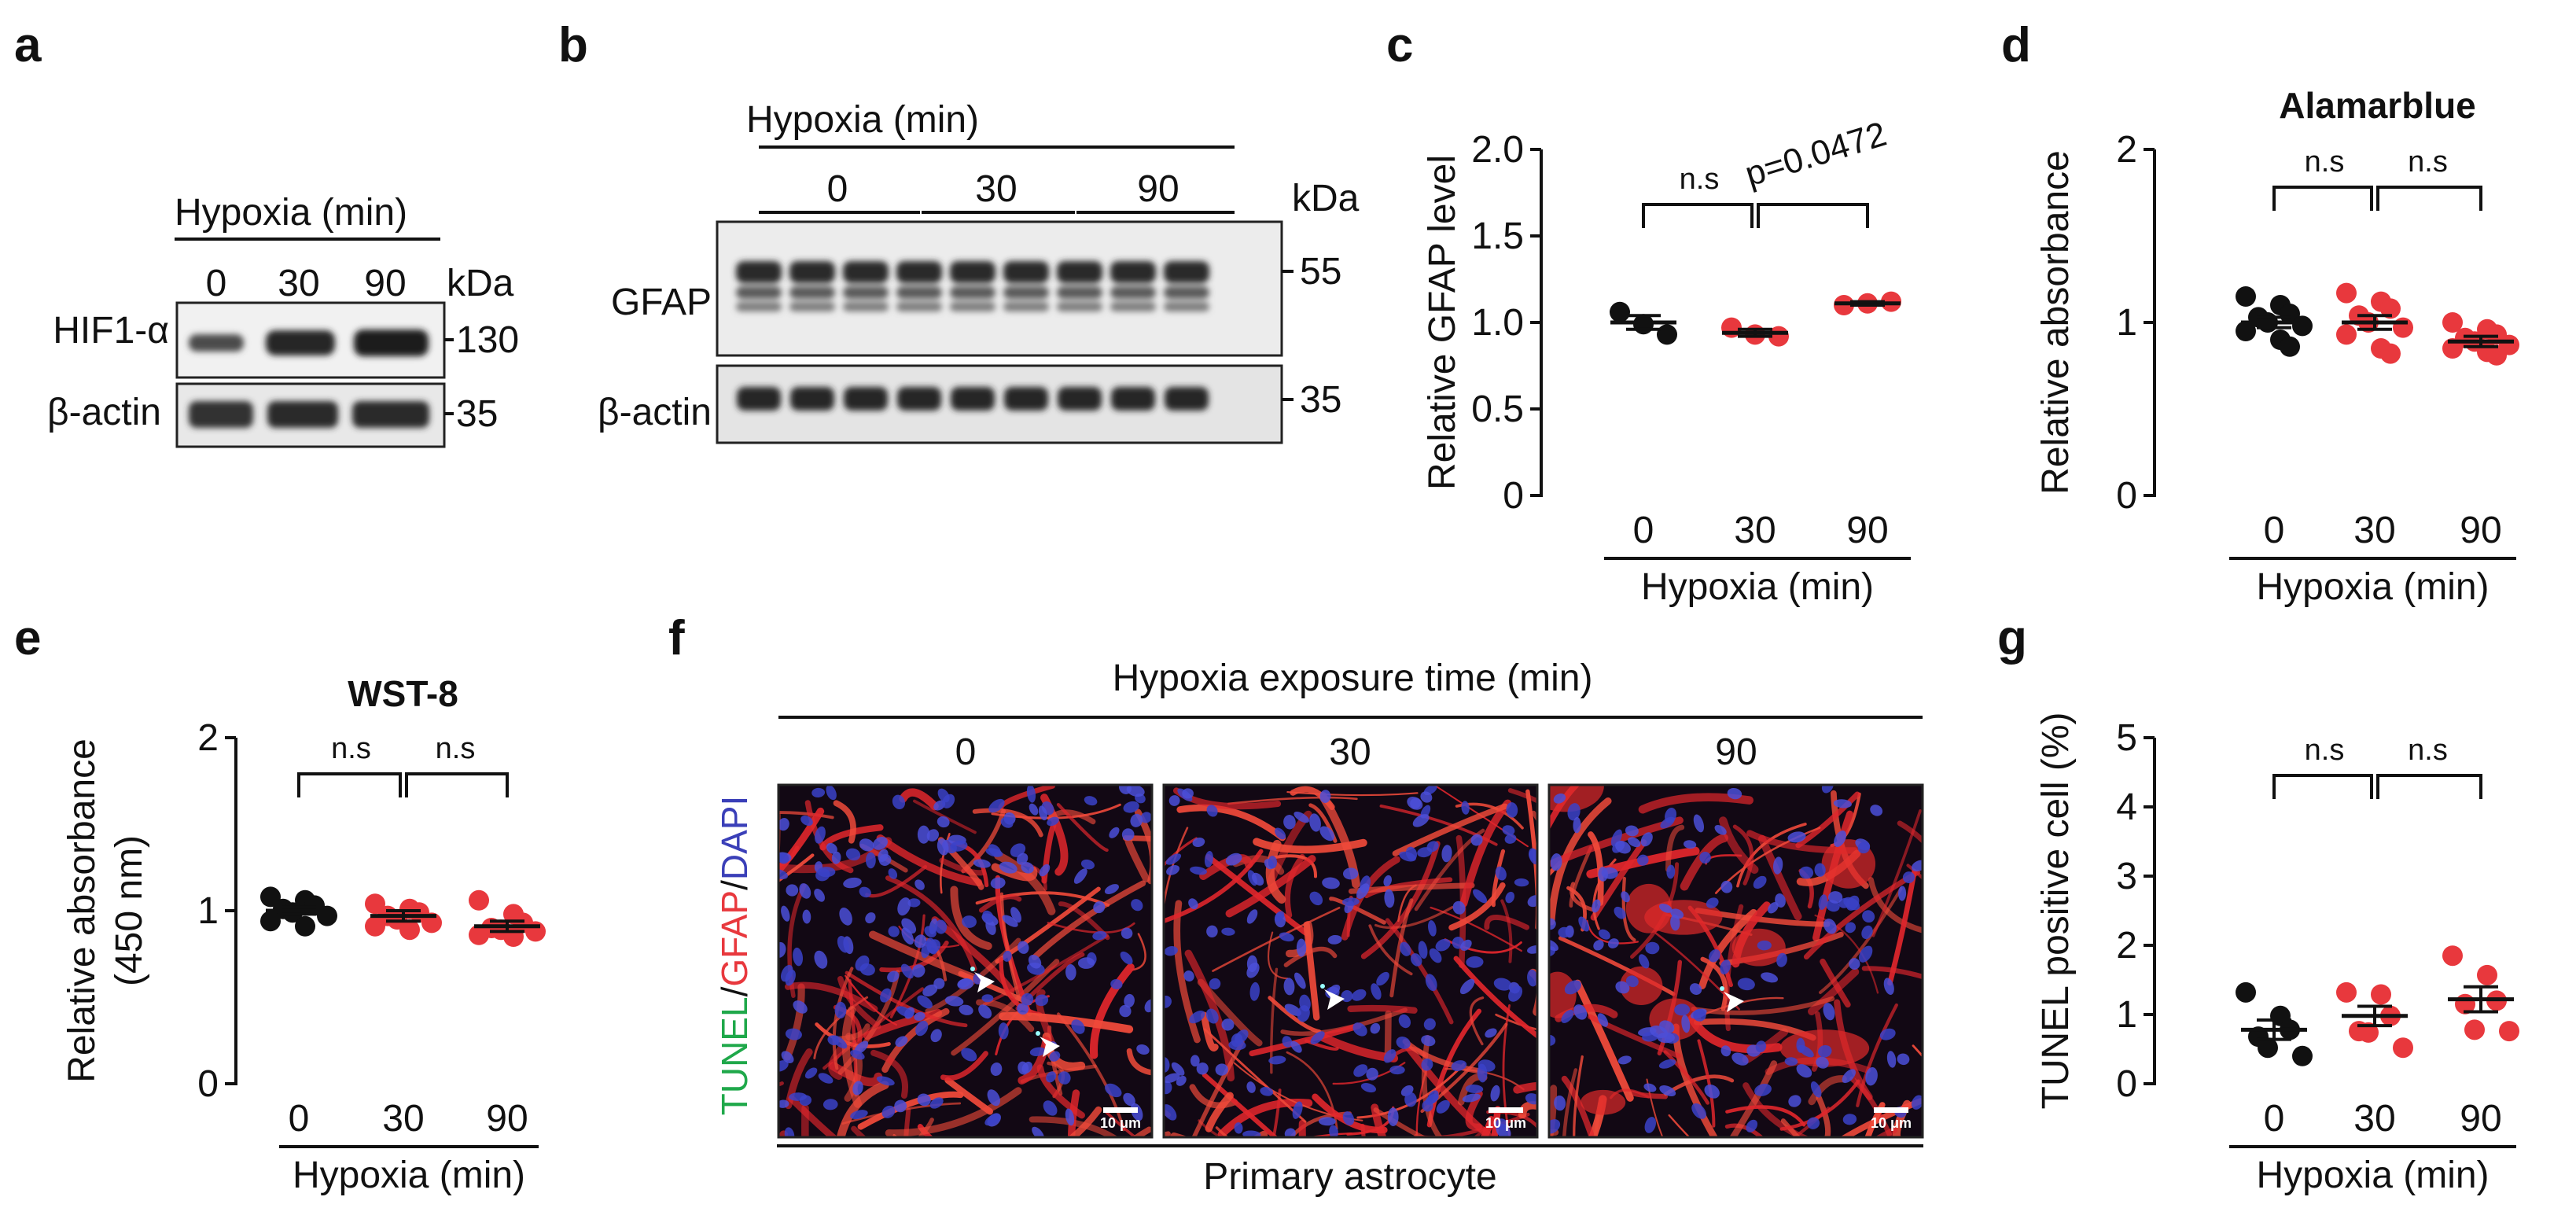  What do you see at coordinates (1326, 198) in the screenshot?
I see `blot-b-kda: kDa` at bounding box center [1326, 198].